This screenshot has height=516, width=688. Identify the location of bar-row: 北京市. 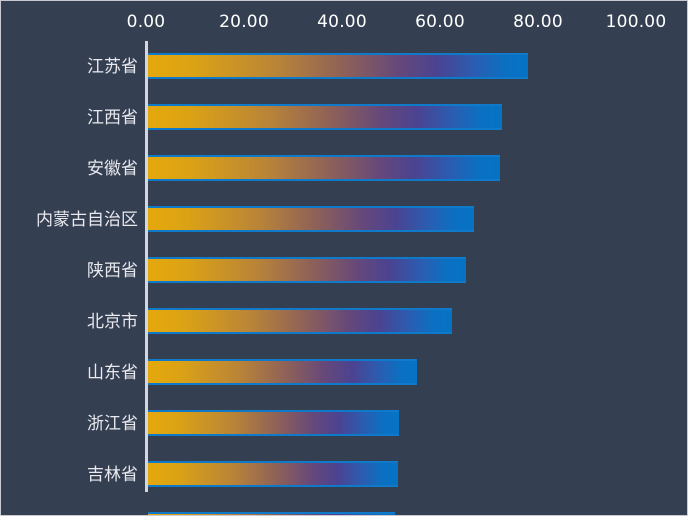
(344, 321).